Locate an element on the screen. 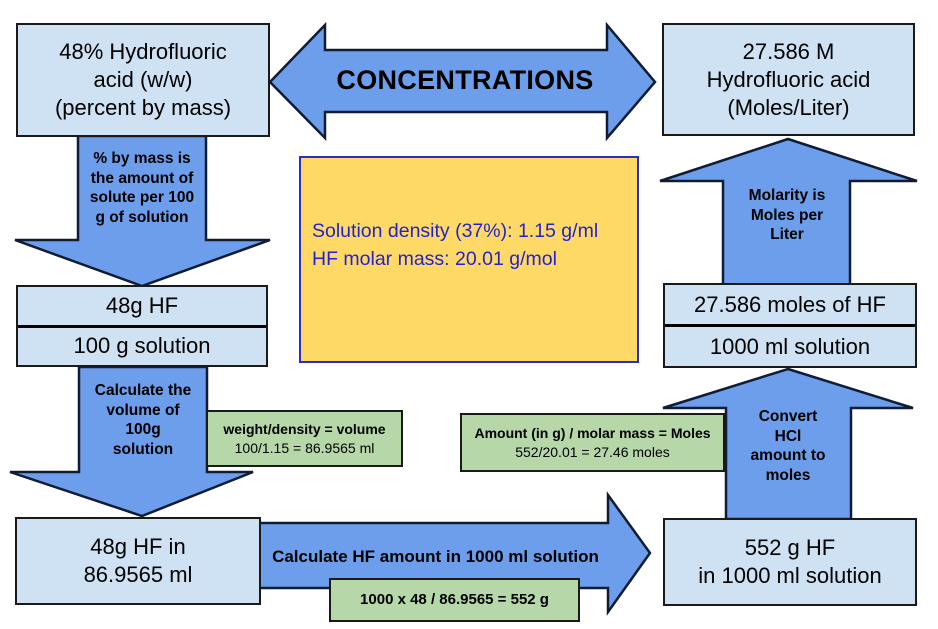 The width and height of the screenshot is (938, 629). node-molarity: 27.586 M Hydrofluoric acid (Moles/Liter) is located at coordinates (788, 79).